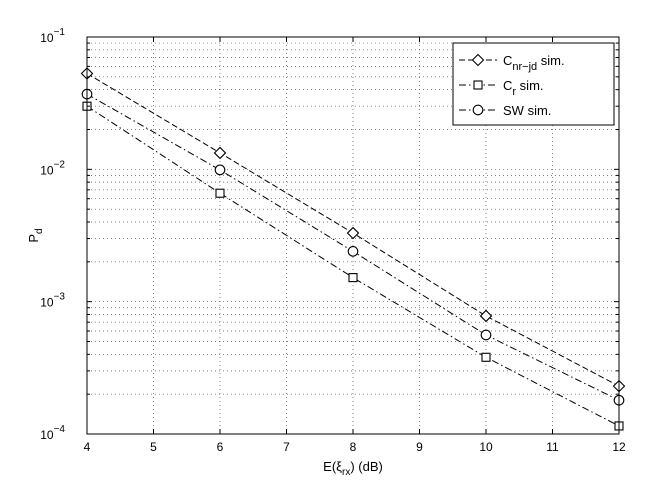 This screenshot has width=664, height=499. I want to click on legend-label: SW sim., so click(527, 110).